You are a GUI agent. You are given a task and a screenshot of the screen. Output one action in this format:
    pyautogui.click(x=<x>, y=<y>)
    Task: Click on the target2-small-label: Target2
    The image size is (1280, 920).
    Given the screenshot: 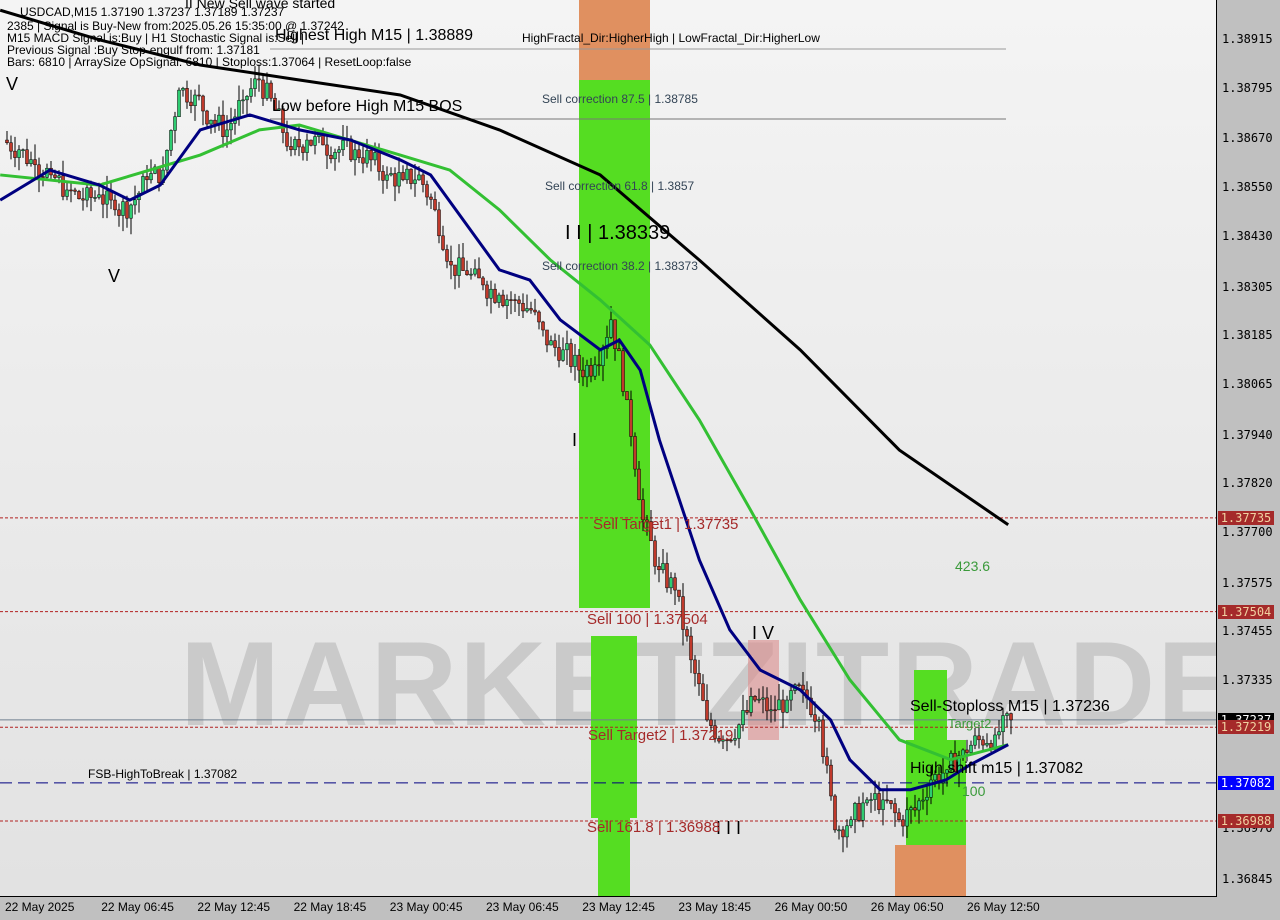 What is the action you would take?
    pyautogui.click(x=970, y=723)
    